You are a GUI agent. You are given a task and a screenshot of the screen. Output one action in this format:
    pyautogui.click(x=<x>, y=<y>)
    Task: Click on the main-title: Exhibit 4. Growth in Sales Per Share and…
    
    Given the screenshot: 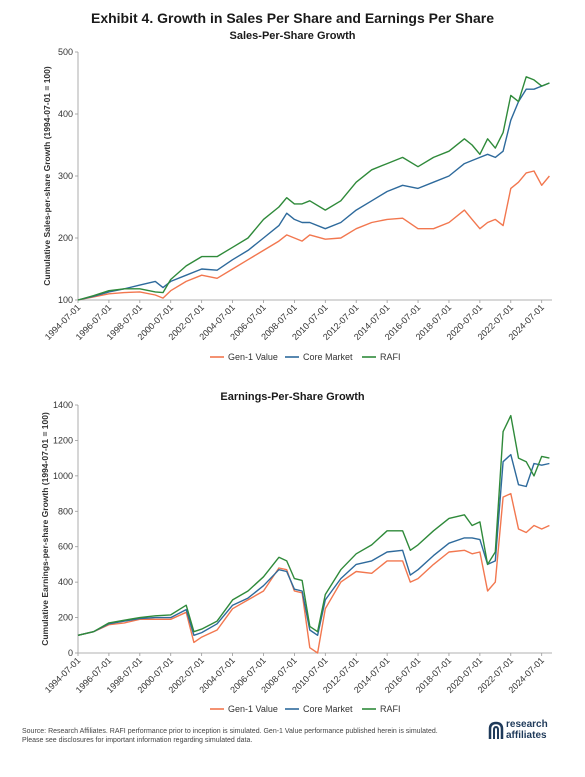 What is the action you would take?
    pyautogui.click(x=292, y=18)
    